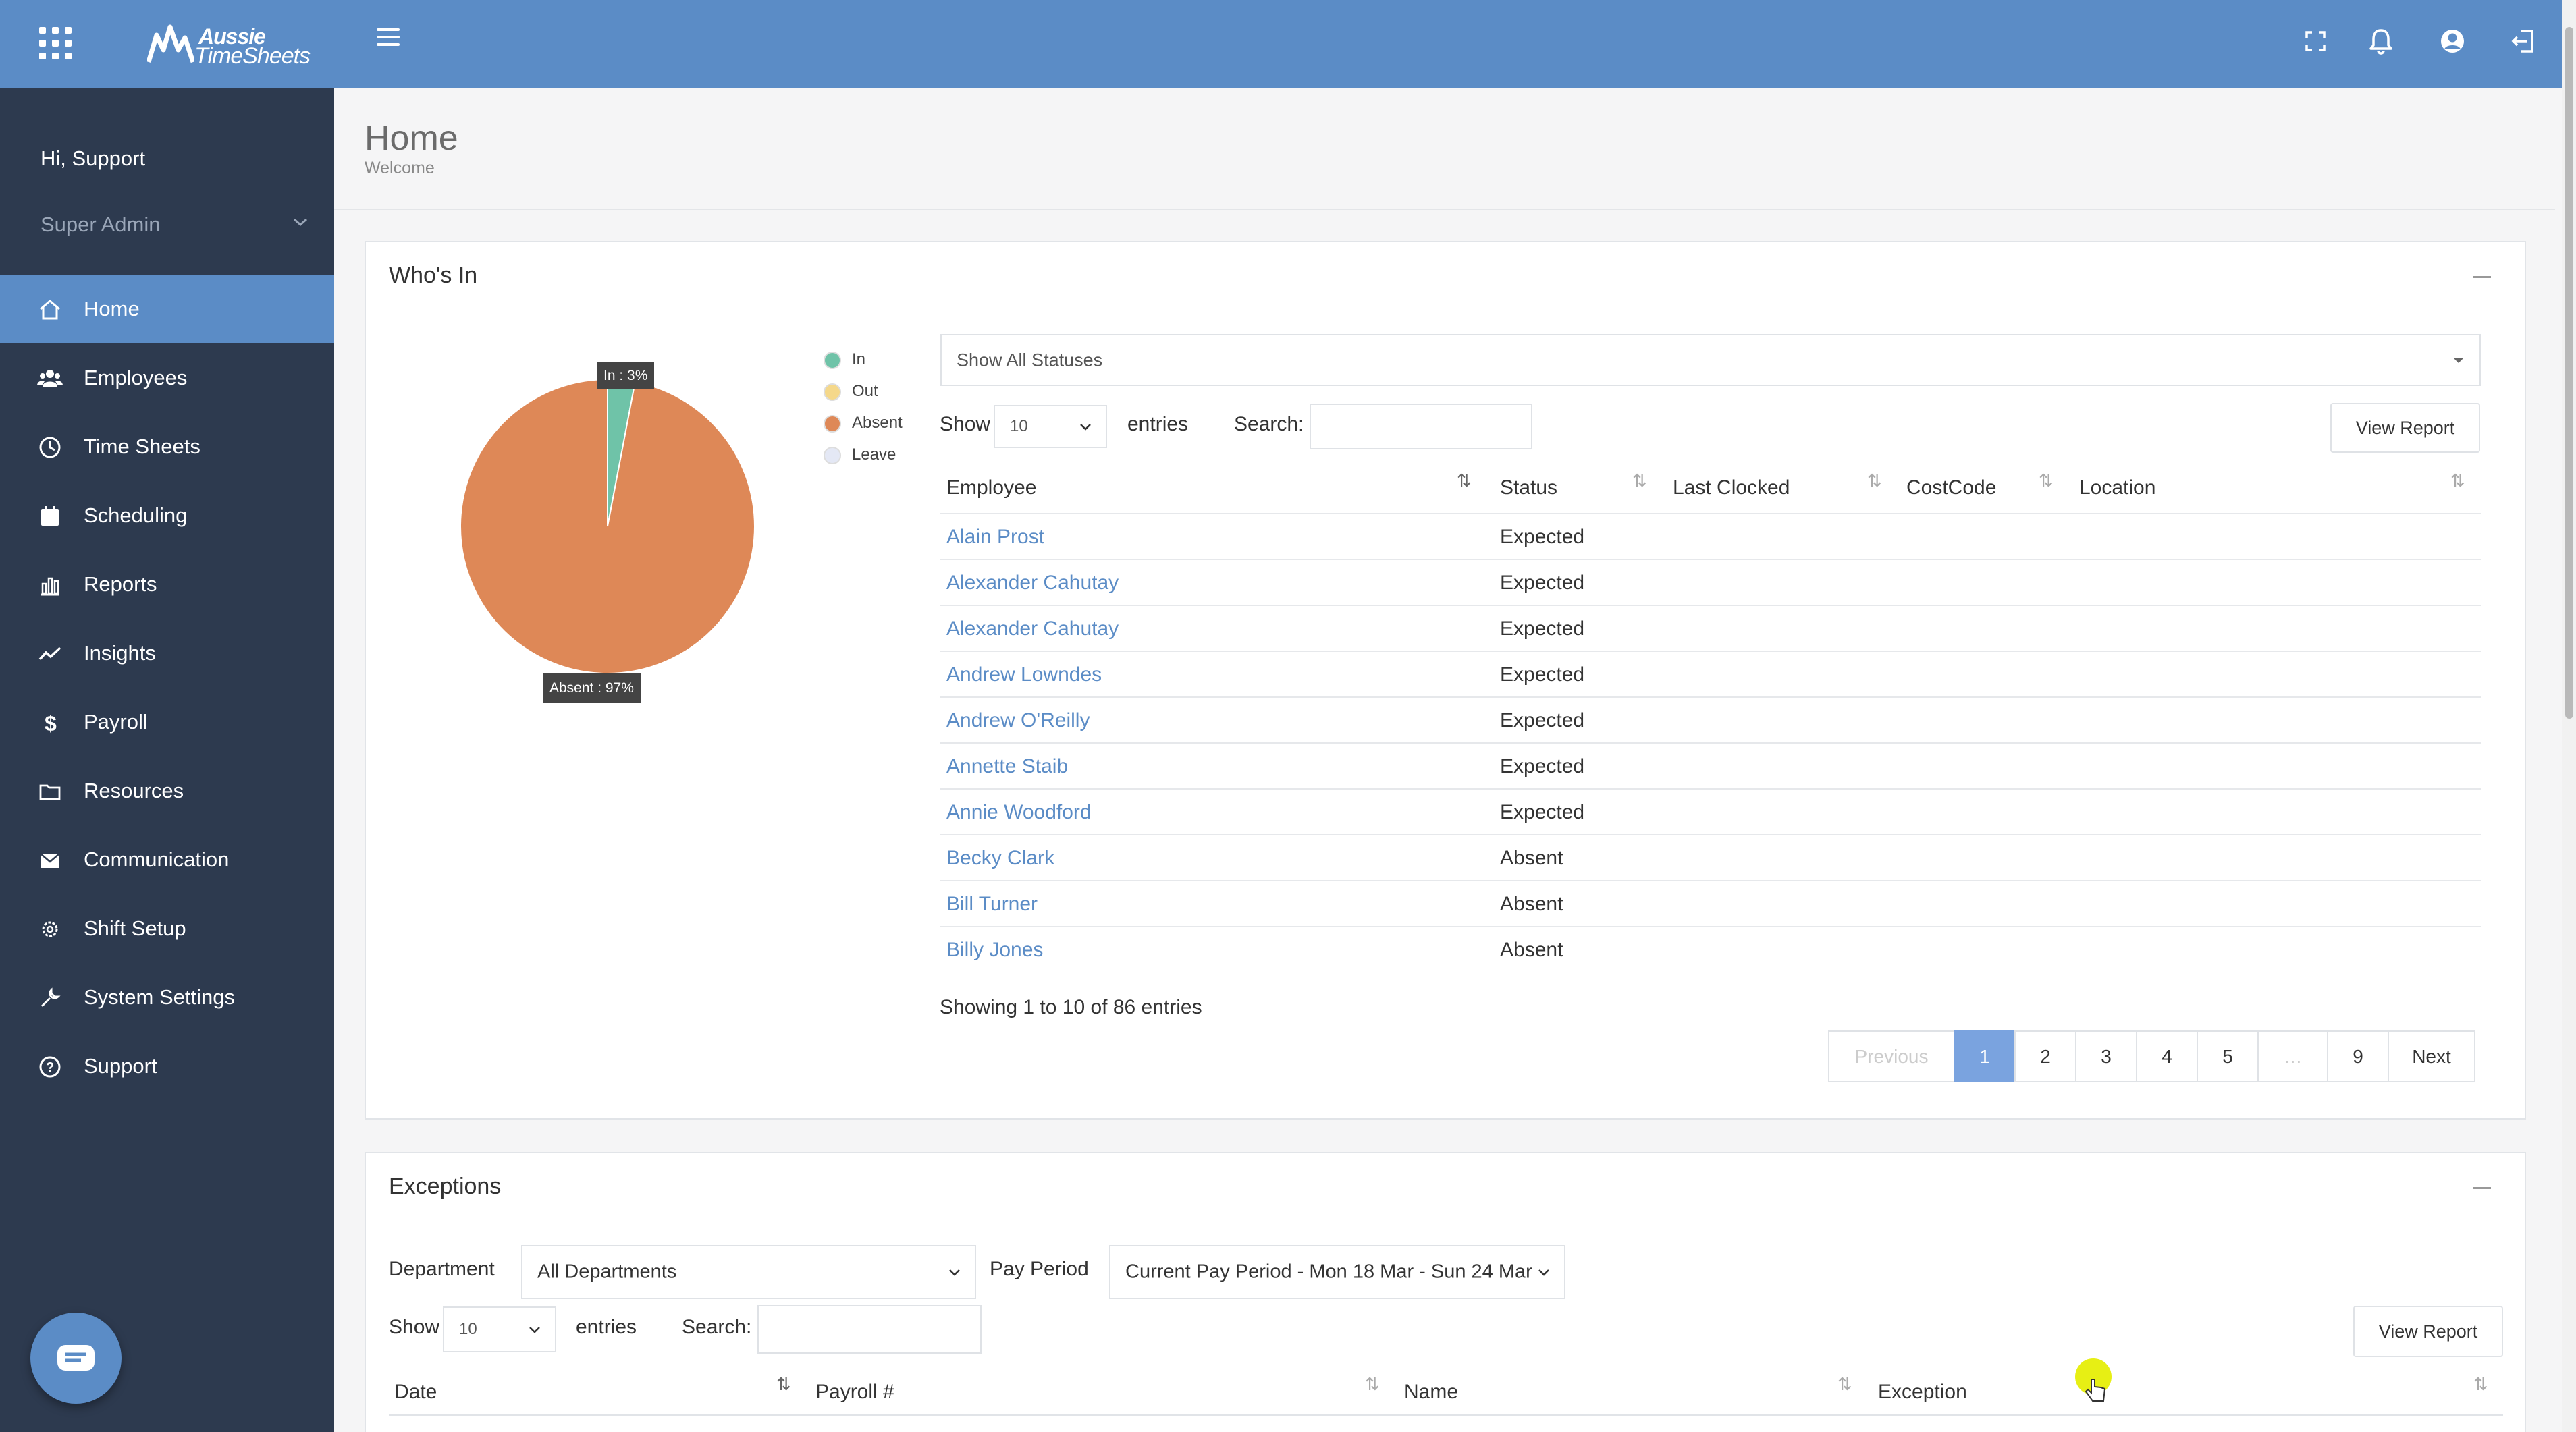 The width and height of the screenshot is (2576, 1432). I want to click on status-filter-select: Show All Statuses, so click(1711, 360).